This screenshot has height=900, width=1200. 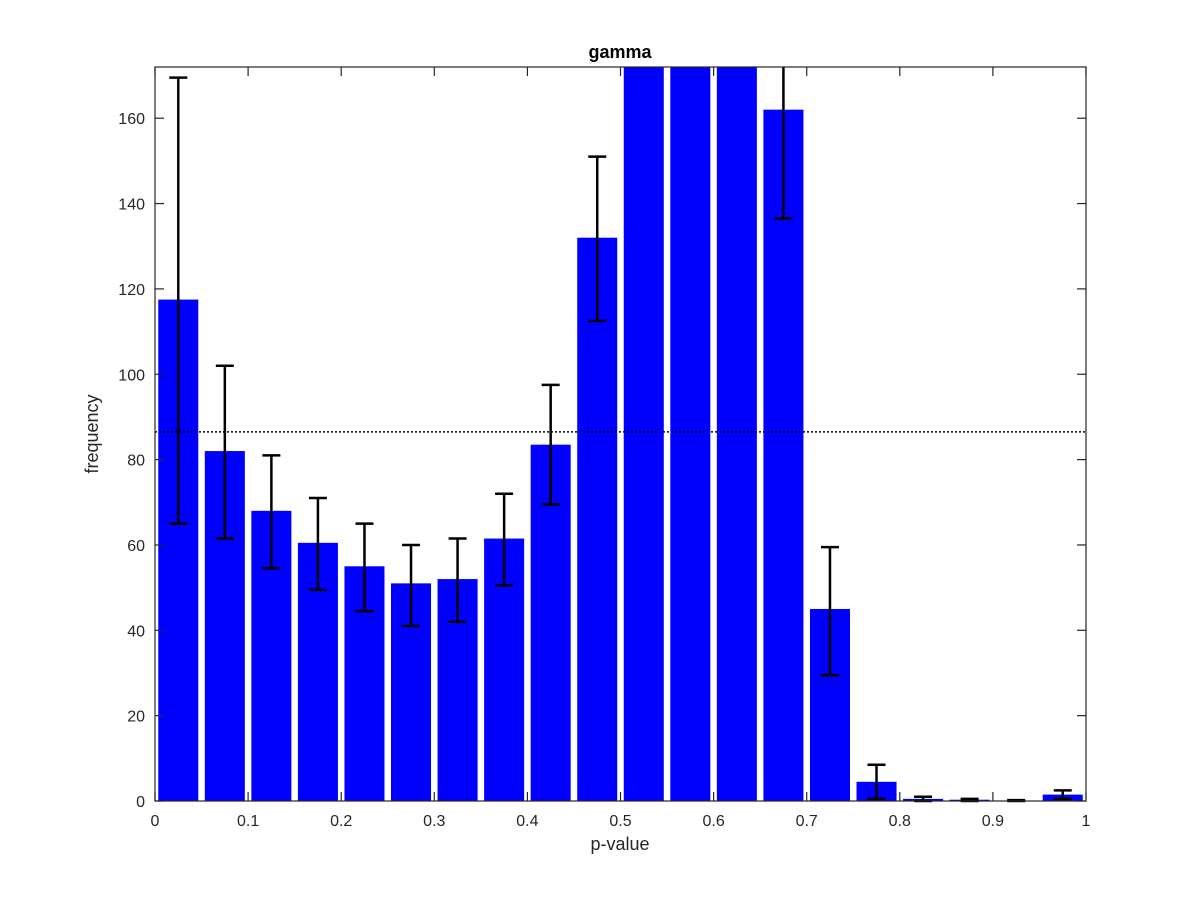 What do you see at coordinates (136, 631) in the screenshot?
I see `y-tick-label: 40` at bounding box center [136, 631].